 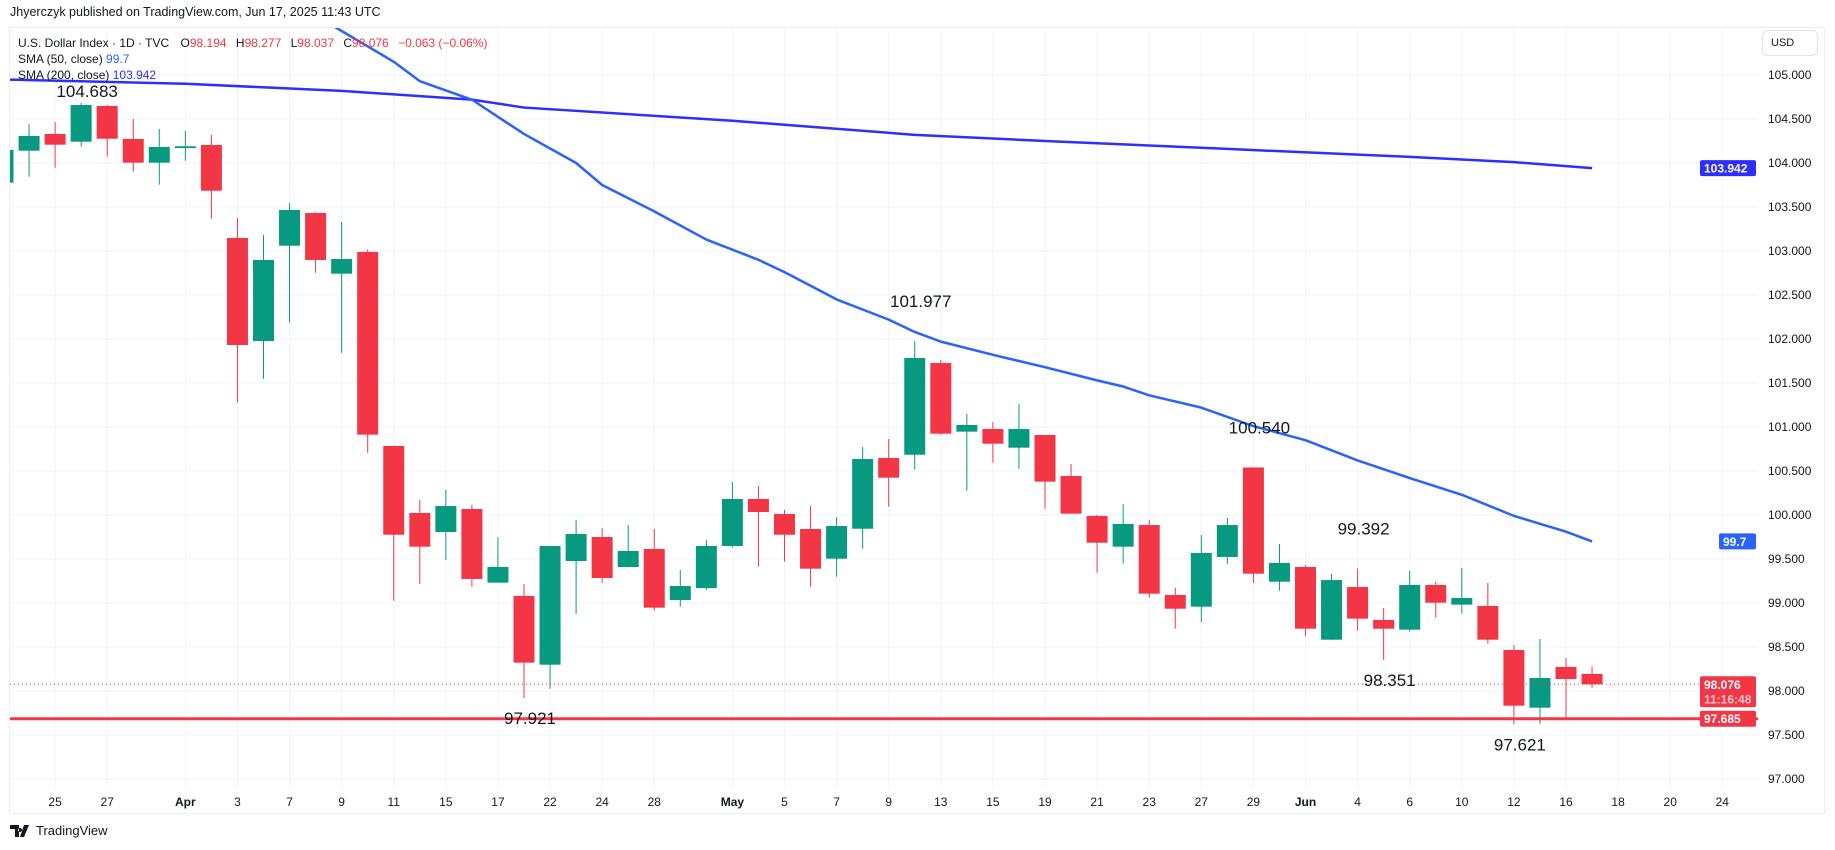 What do you see at coordinates (1790, 43) in the screenshot?
I see `currency-button: USD` at bounding box center [1790, 43].